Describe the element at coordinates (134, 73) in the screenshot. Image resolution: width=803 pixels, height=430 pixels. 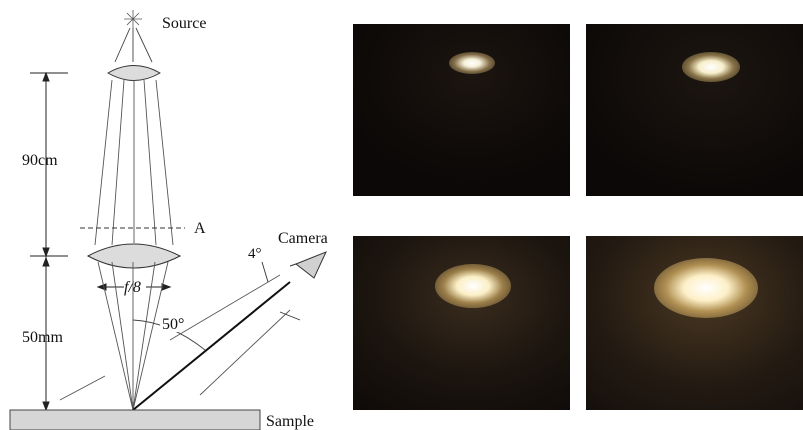
I see `upper-lens` at that location.